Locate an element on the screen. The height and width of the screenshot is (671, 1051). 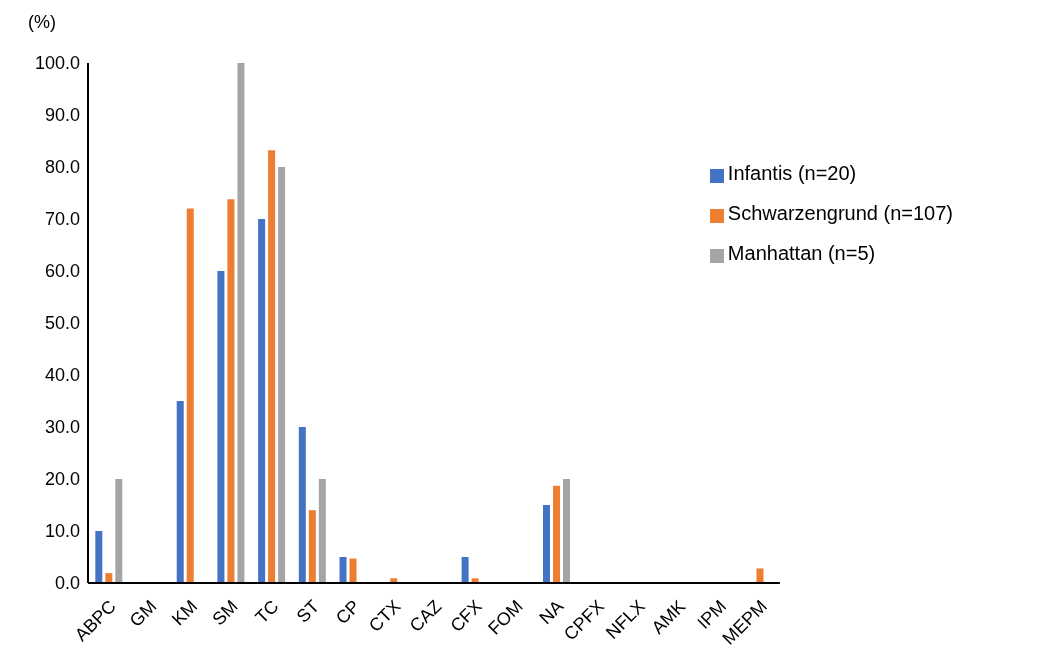
x-tick-label: KM is located at coordinates (184, 613).